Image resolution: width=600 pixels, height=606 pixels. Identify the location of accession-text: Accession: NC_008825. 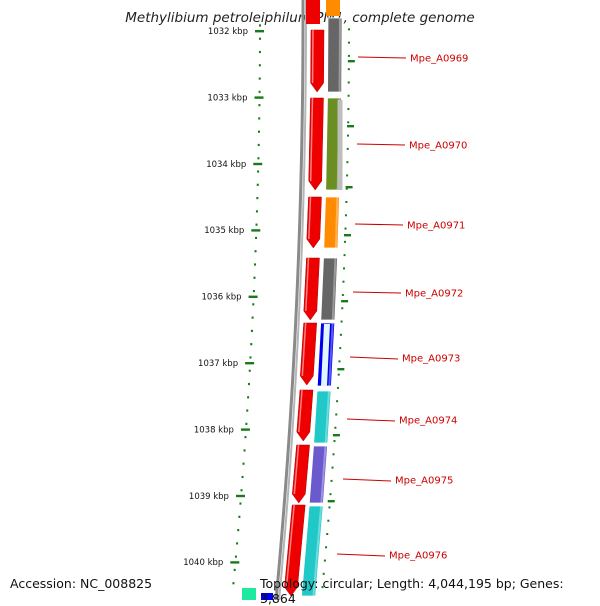
(81, 583).